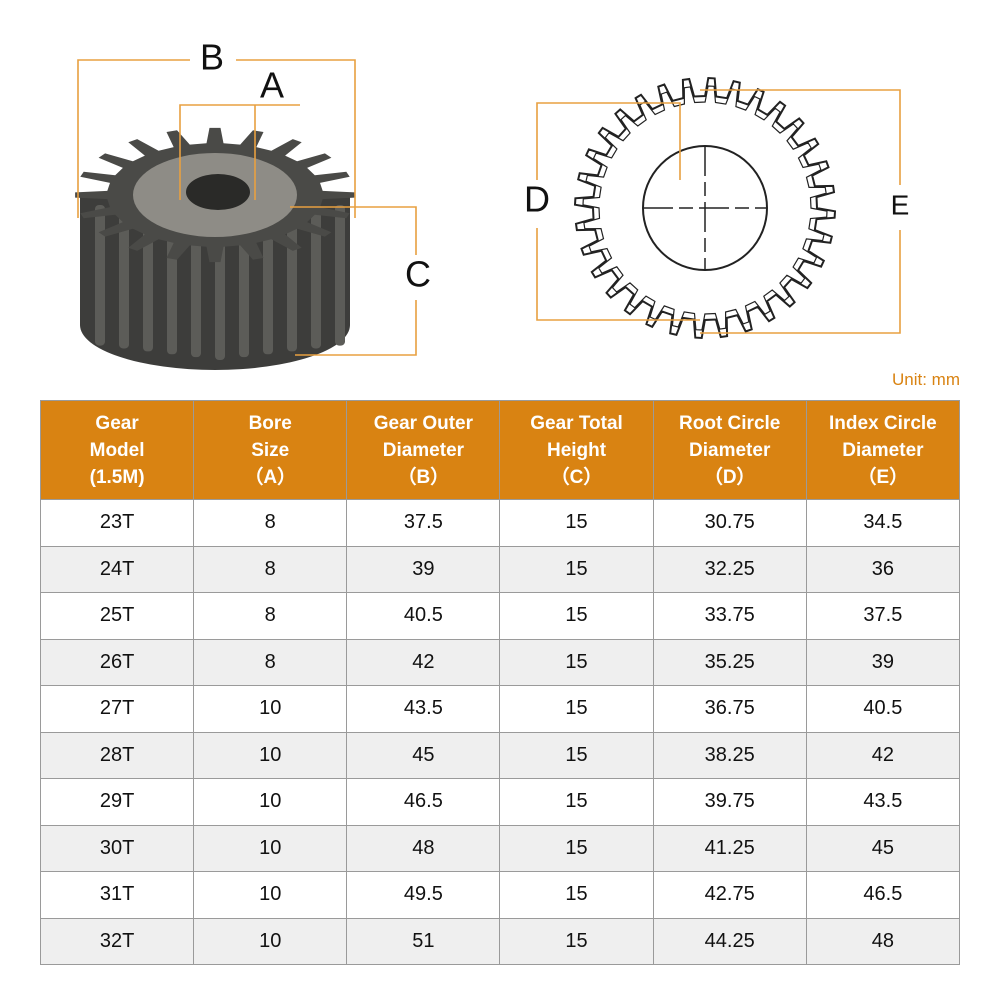  Describe the element at coordinates (270, 477) in the screenshot. I see `header-line: （A）` at that location.